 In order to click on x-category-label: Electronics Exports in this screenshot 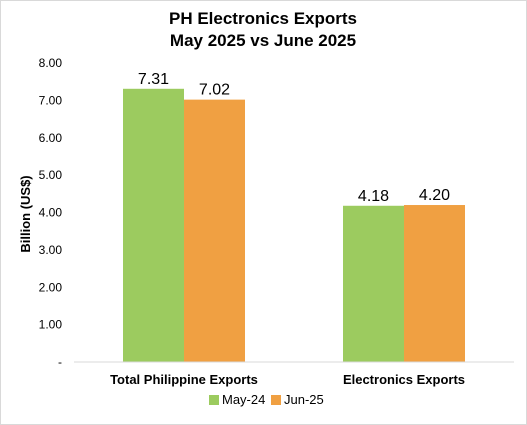, I will do `click(404, 379)`.